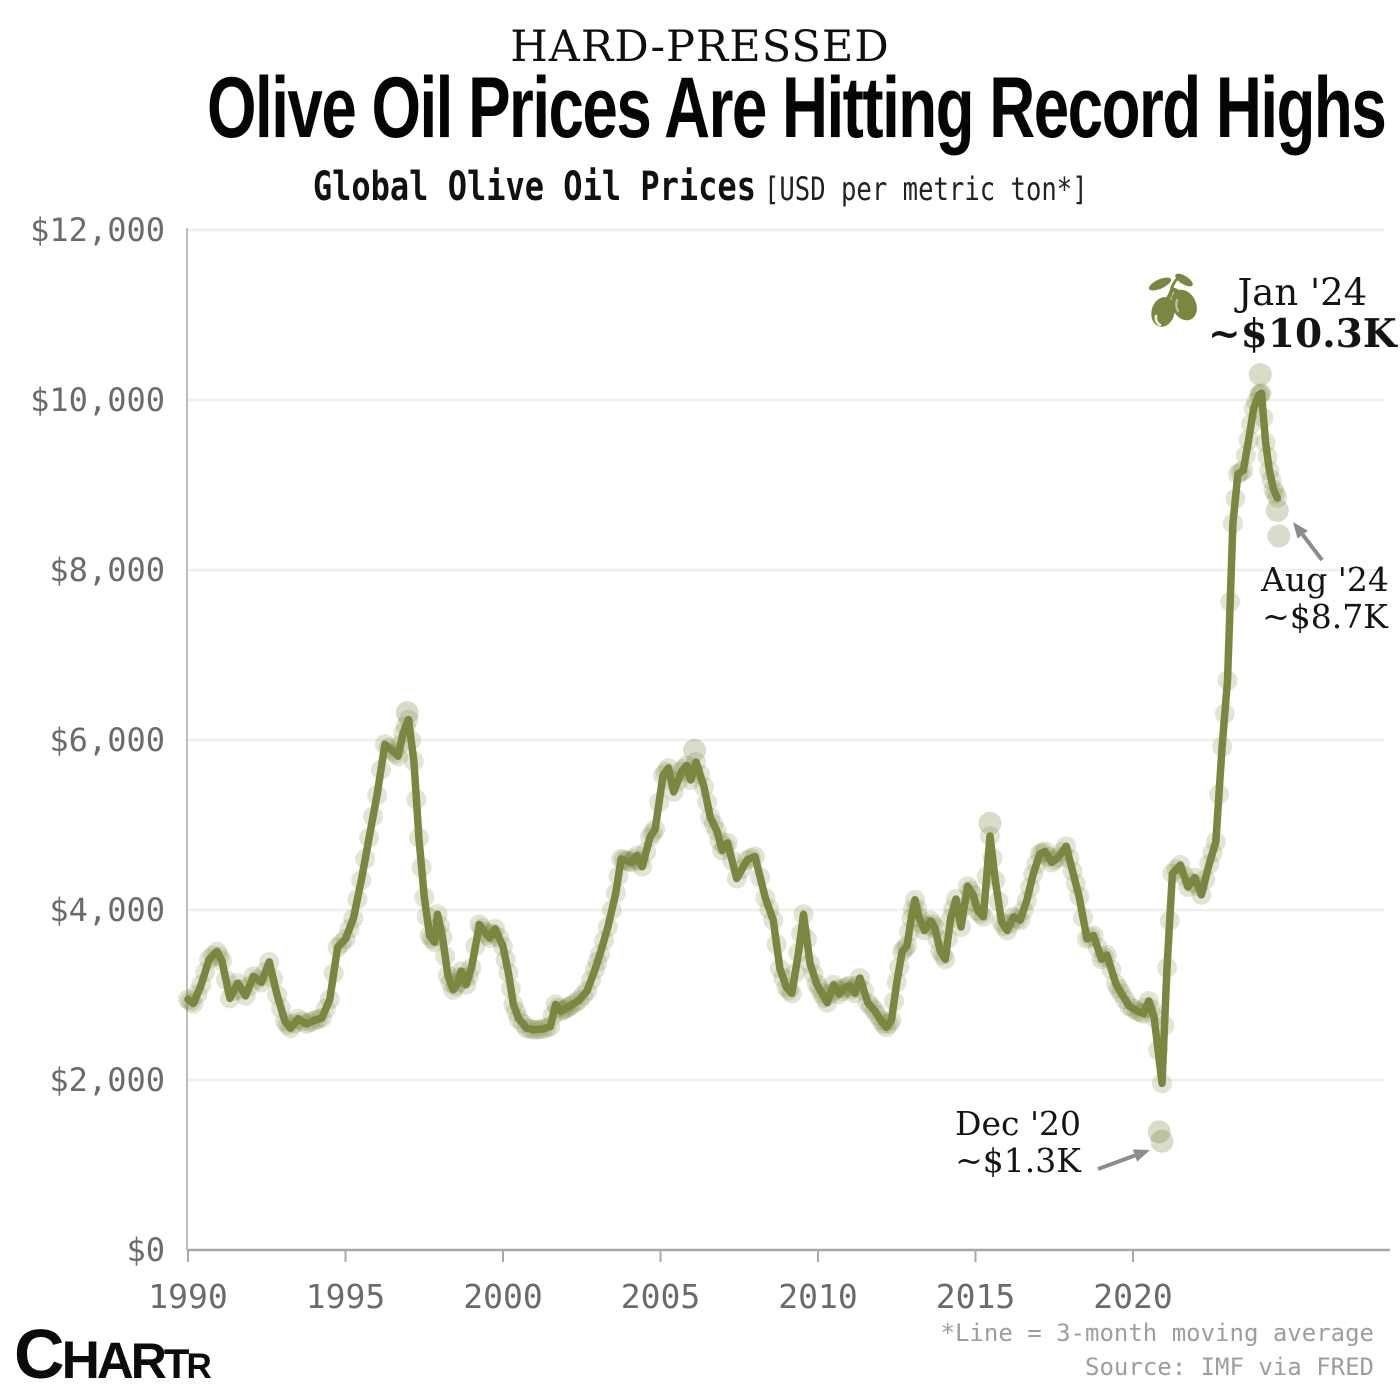 Image resolution: width=1400 pixels, height=1400 pixels. What do you see at coordinates (145, 1250) in the screenshot?
I see `y-tick-label: $0` at bounding box center [145, 1250].